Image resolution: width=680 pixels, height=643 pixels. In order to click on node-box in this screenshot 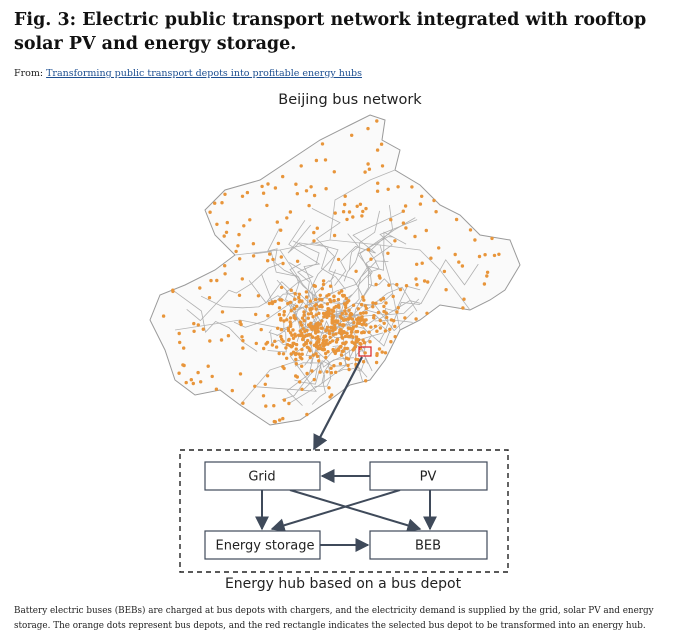, I will do `click(428, 545)`.